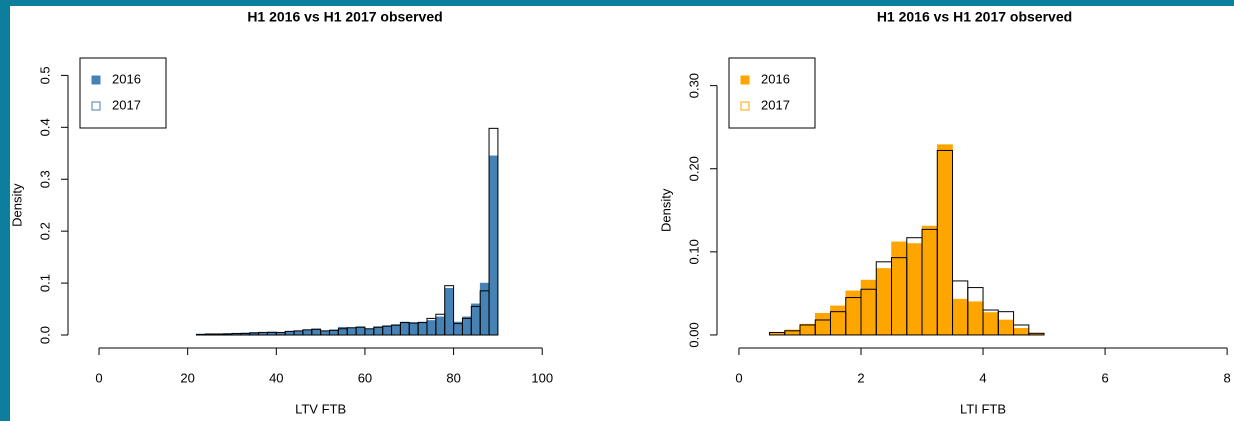 Image resolution: width=1234 pixels, height=421 pixels. I want to click on x-tick-label: 40, so click(276, 377).